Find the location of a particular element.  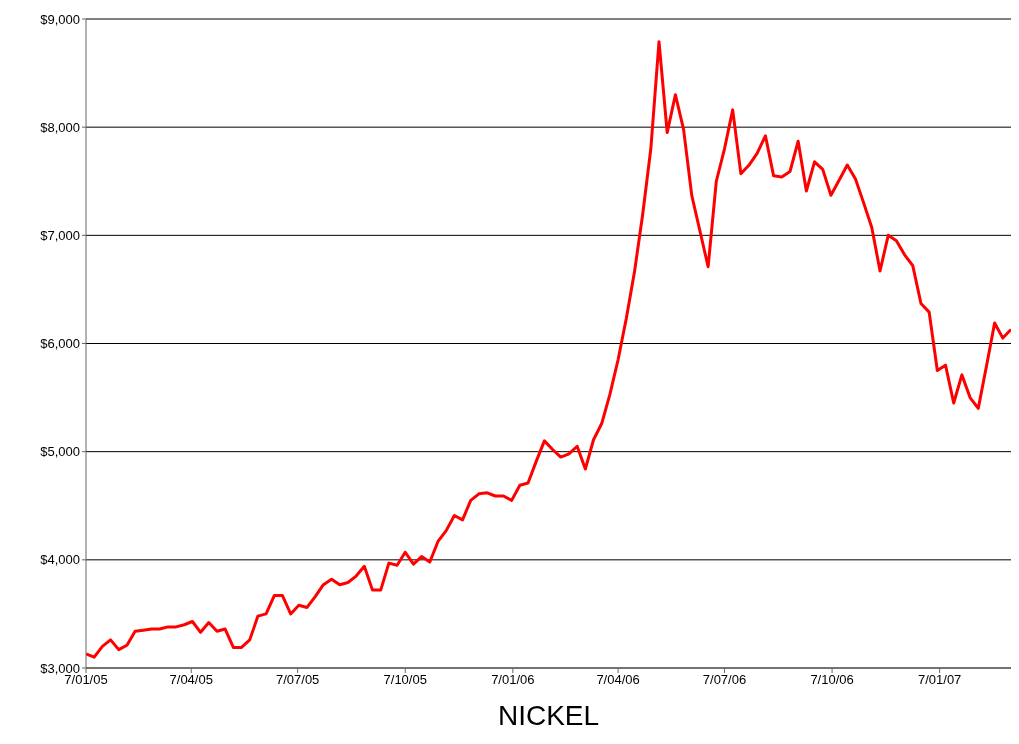

y-tick-label: $5,000 is located at coordinates (60, 452).